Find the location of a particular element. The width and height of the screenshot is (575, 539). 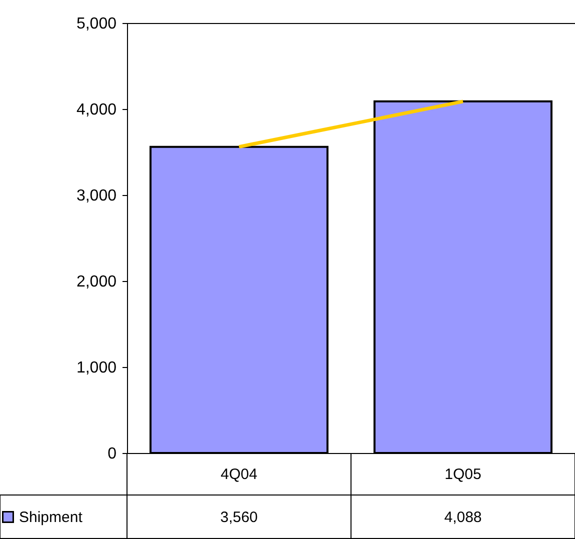

y-tick-label: 0 is located at coordinates (112, 454).